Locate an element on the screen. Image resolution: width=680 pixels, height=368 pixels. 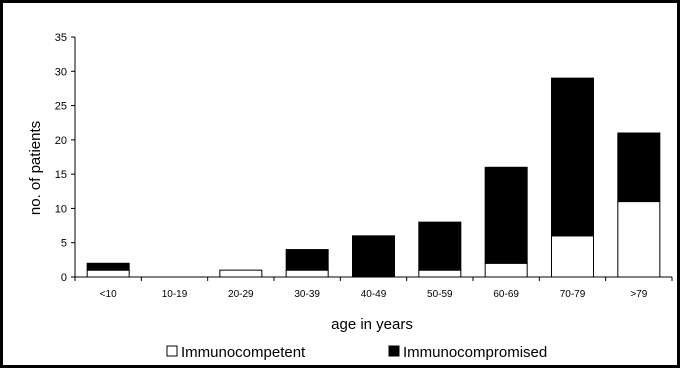
y-tick-label: 35 is located at coordinates (61, 38).